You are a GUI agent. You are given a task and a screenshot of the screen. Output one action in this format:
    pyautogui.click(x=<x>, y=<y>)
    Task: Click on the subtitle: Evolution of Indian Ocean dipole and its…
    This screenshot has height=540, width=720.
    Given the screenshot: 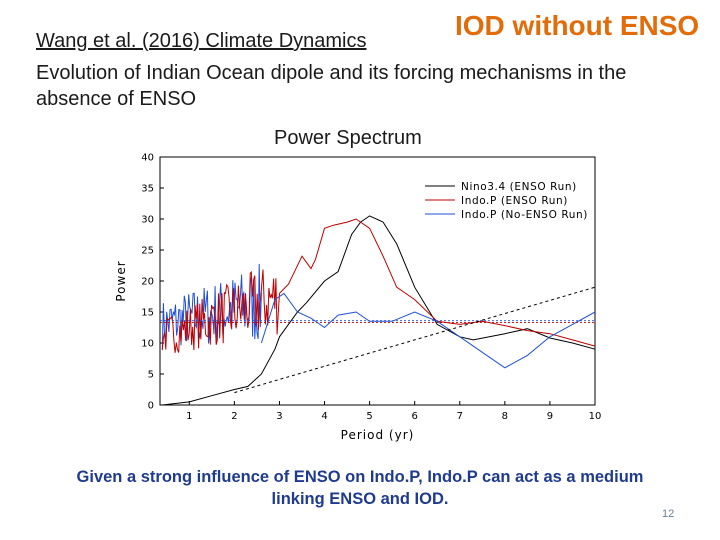 What is the action you would take?
    pyautogui.click(x=331, y=86)
    